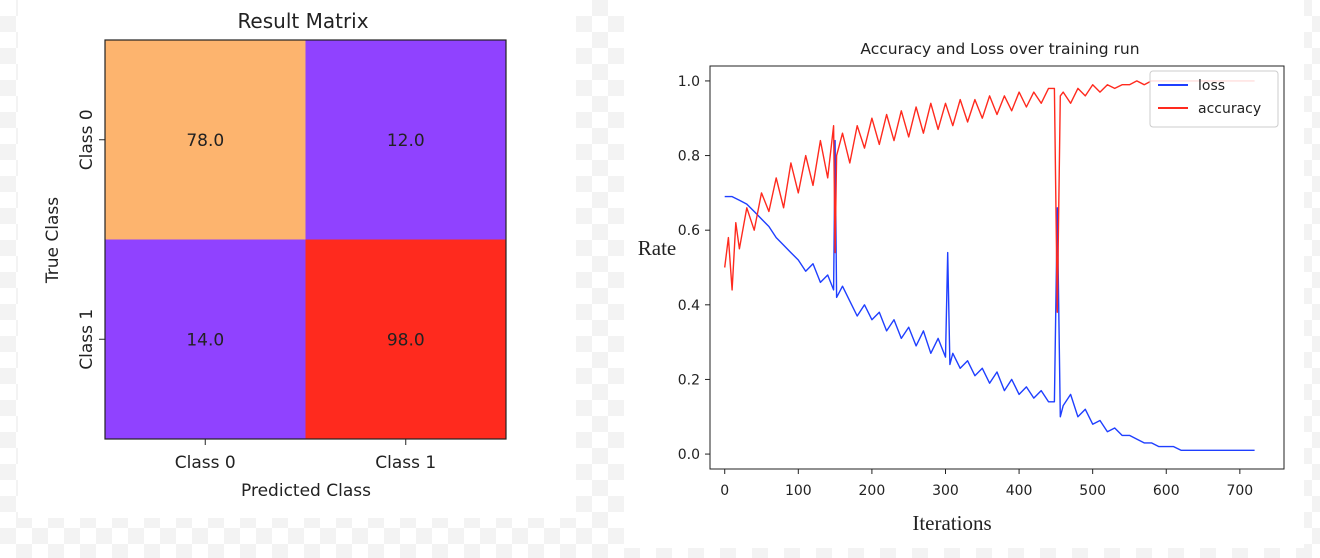 This screenshot has width=1320, height=558. I want to click on x-tick-label: 500, so click(1092, 491).